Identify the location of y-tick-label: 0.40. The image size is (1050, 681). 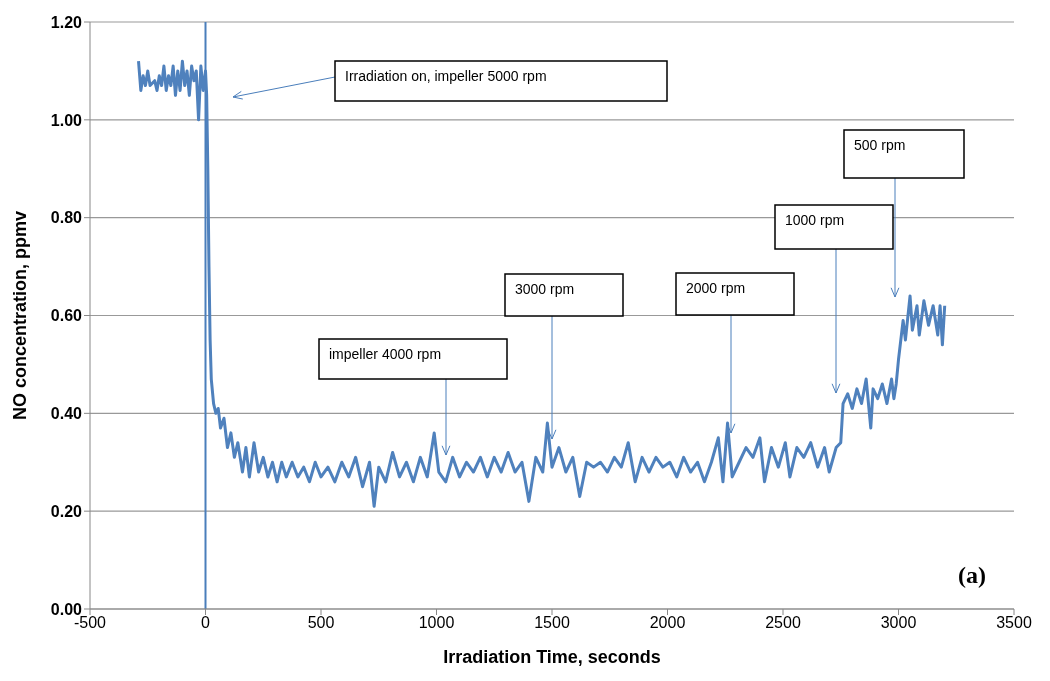
(66, 414).